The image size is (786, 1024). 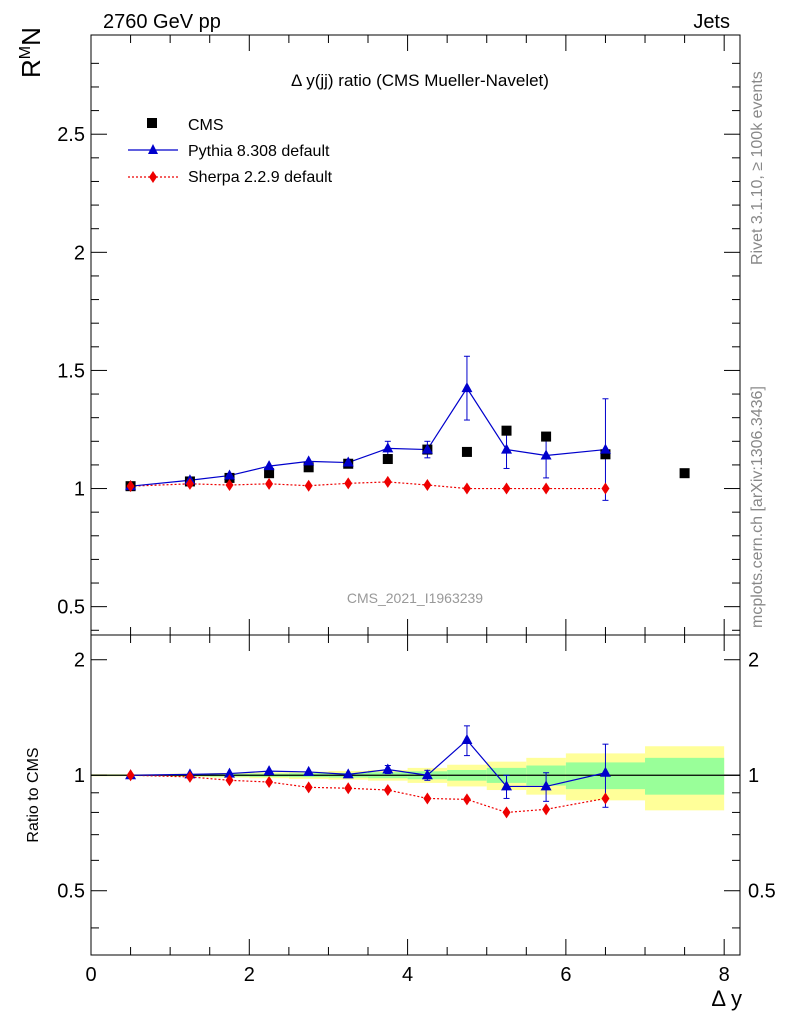 I want to click on chart-title: Δ y(jj) ratio (CMS Mueller-Navelet), so click(x=420, y=80).